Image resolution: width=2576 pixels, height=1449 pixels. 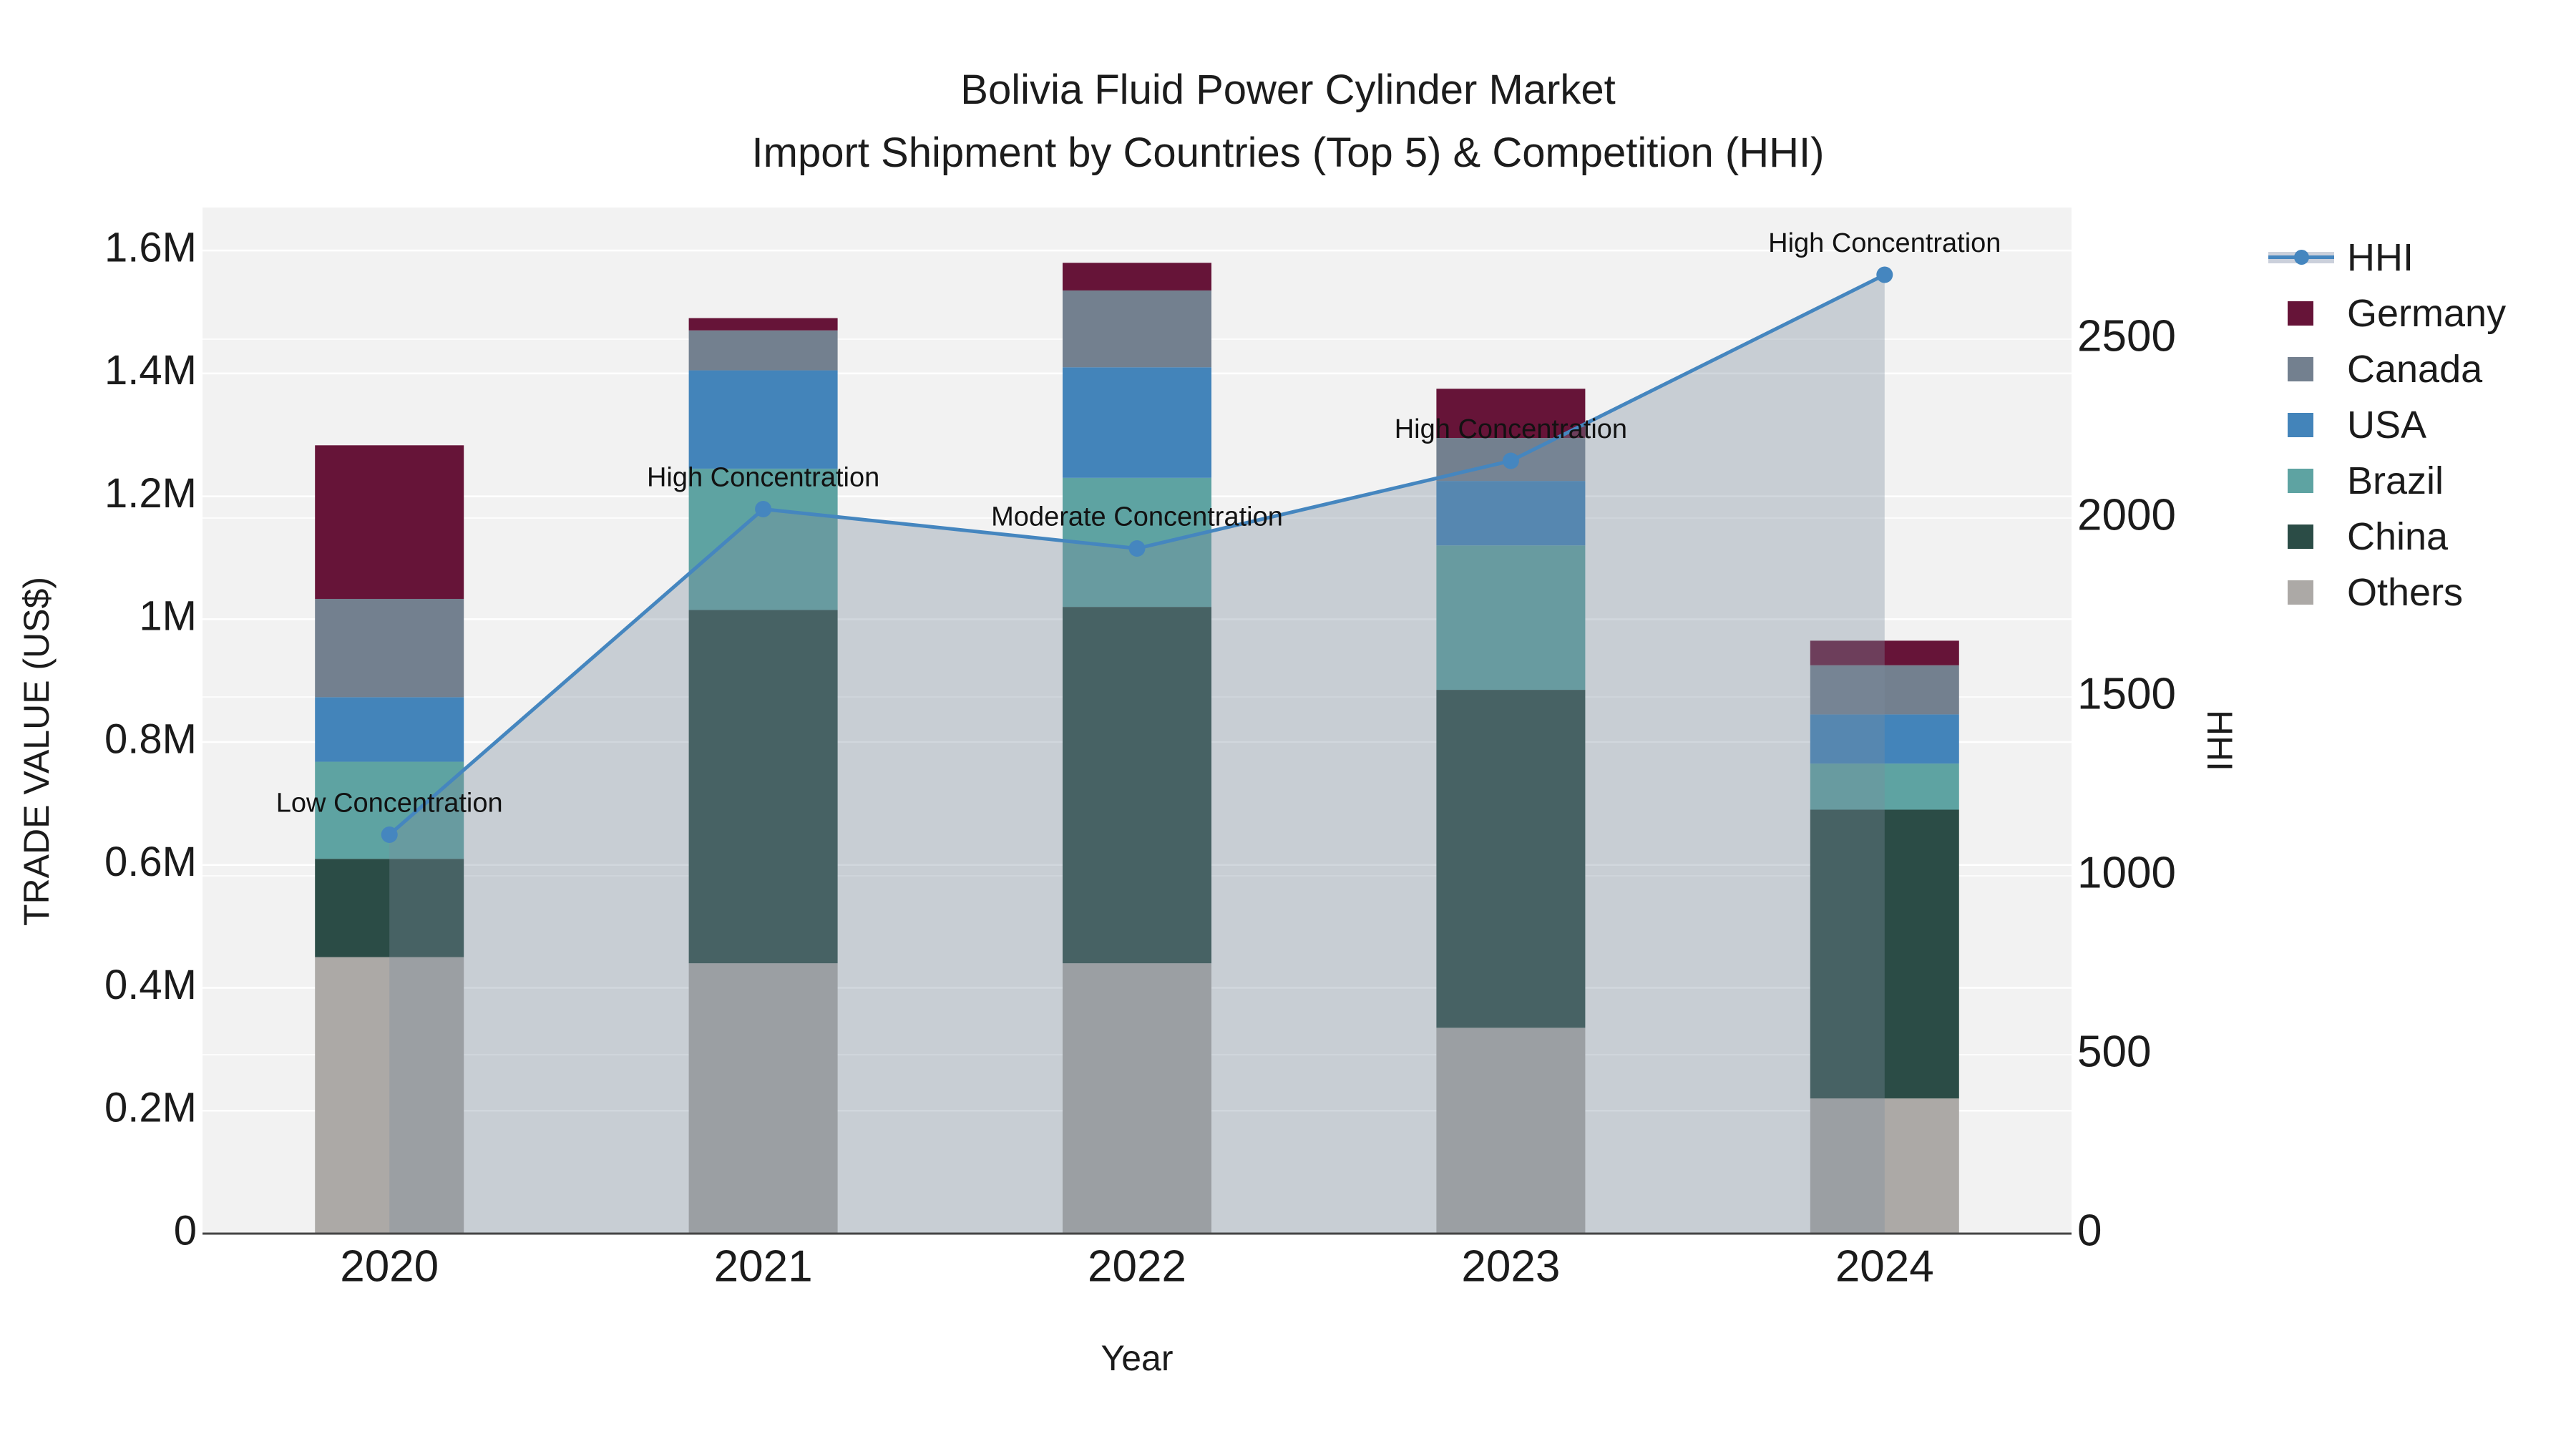 I want to click on annotation-2021: High Concentration, so click(x=763, y=478).